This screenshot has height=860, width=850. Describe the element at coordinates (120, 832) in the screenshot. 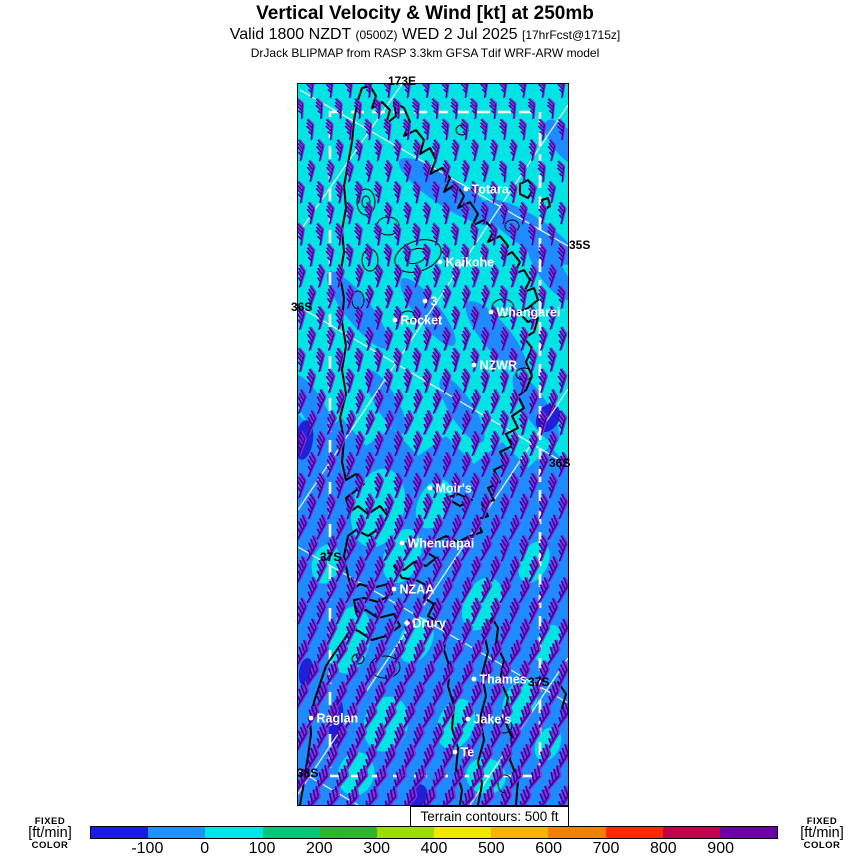

I see `color-scale-segment` at that location.